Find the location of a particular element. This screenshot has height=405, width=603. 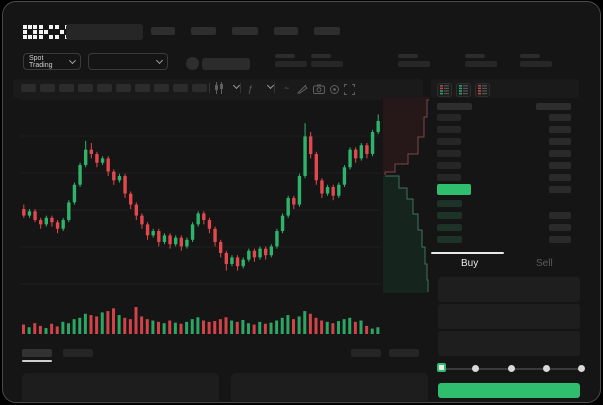

amount-slider is located at coordinates (512, 369).